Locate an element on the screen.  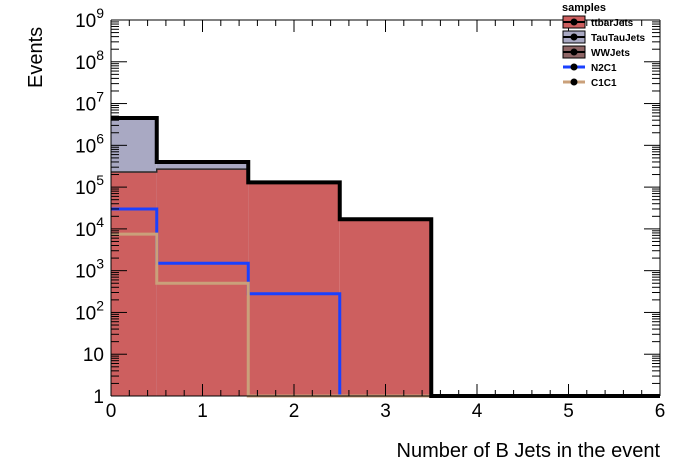
legend-title: samples is located at coordinates (584, 8).